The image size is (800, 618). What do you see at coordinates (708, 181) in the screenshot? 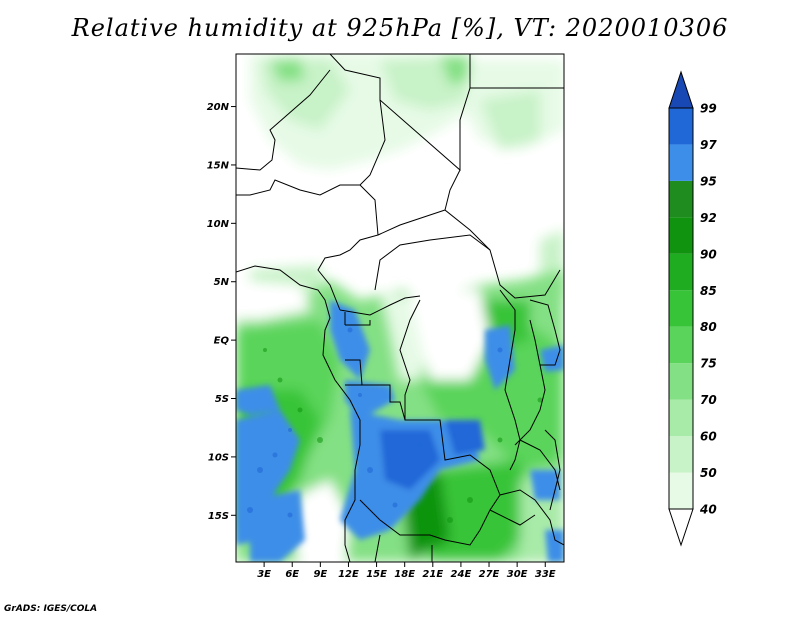
I see `colorbar-label: 95` at bounding box center [708, 181].